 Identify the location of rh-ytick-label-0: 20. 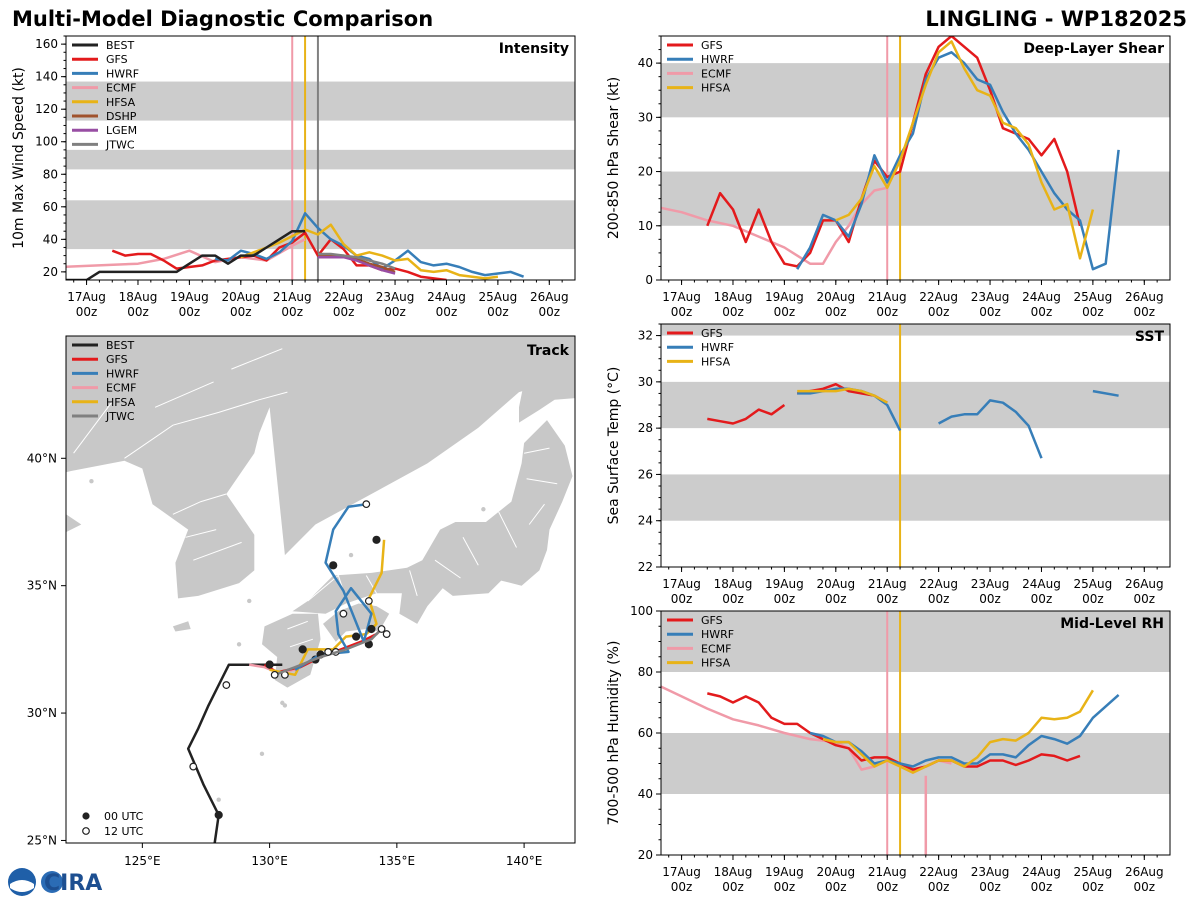
(645, 855).